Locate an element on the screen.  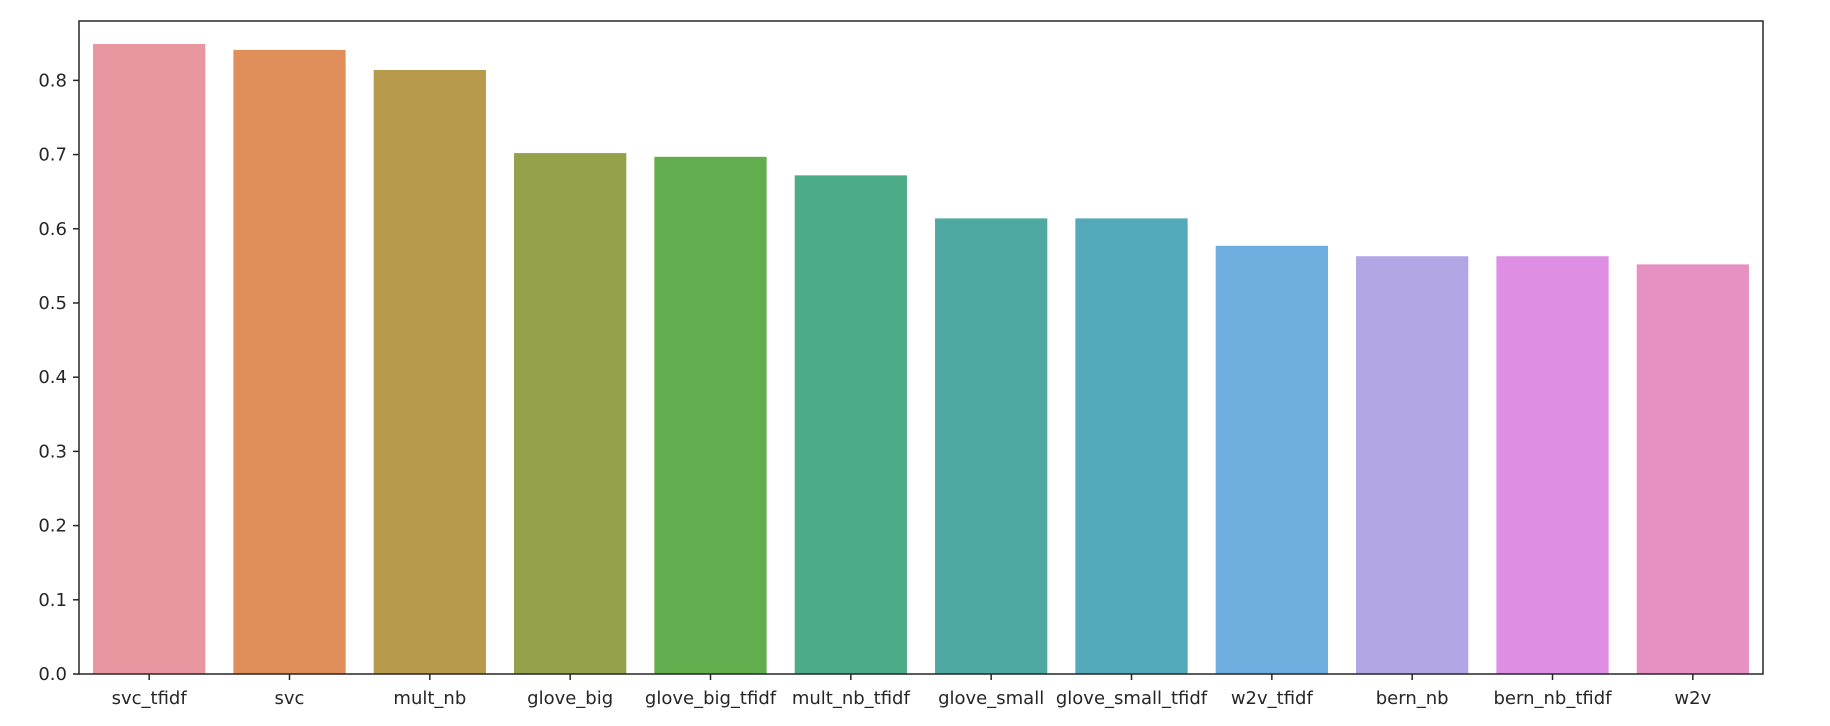
bar-mult_nb_tfidf is located at coordinates (850, 424).